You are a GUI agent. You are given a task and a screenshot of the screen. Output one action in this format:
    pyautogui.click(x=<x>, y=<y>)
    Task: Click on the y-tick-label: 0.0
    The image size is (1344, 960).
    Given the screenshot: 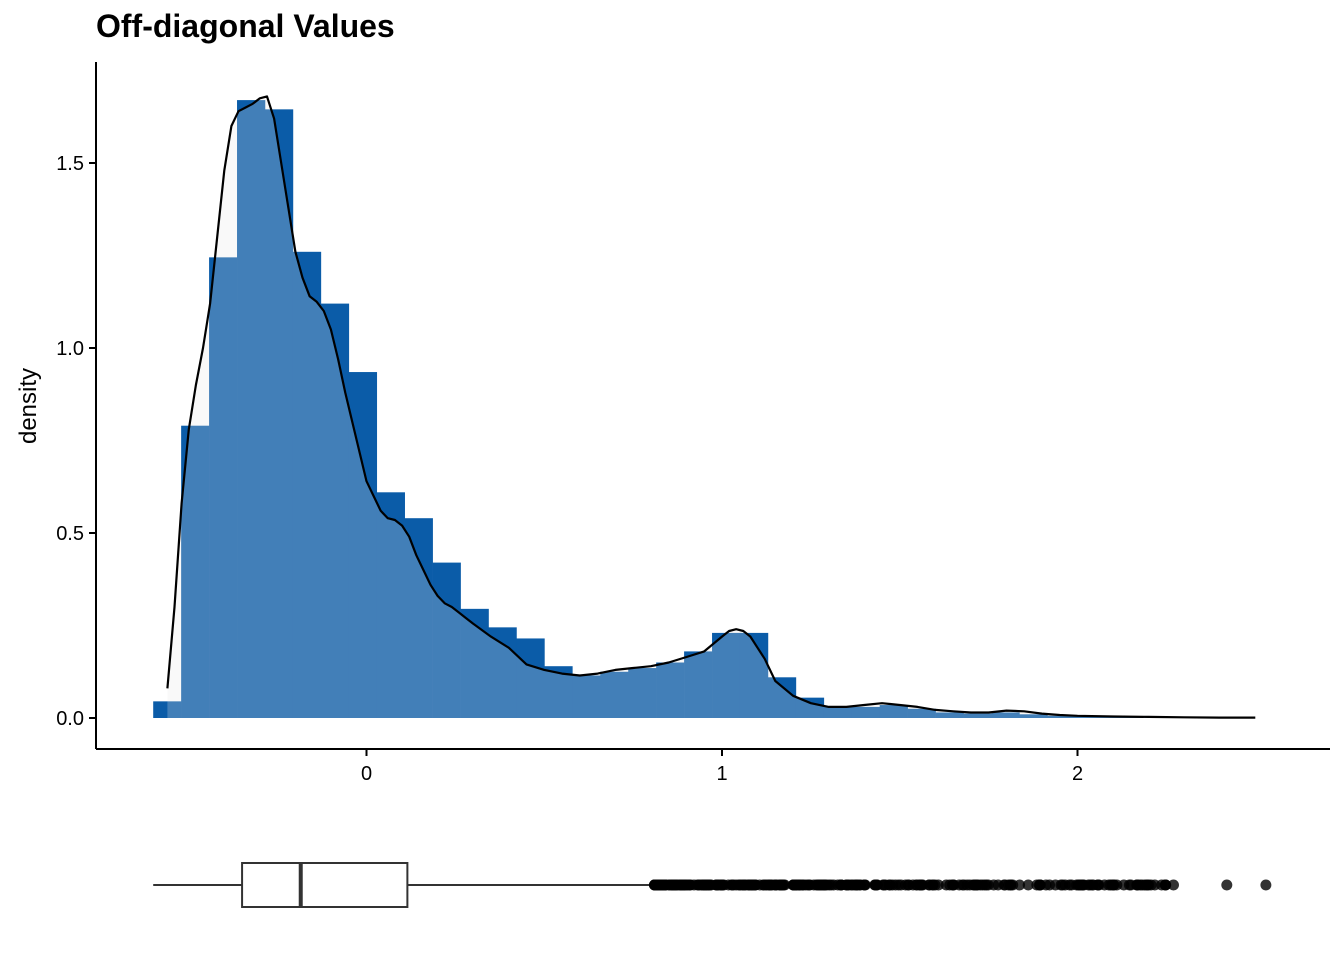 What is the action you would take?
    pyautogui.click(x=70, y=719)
    